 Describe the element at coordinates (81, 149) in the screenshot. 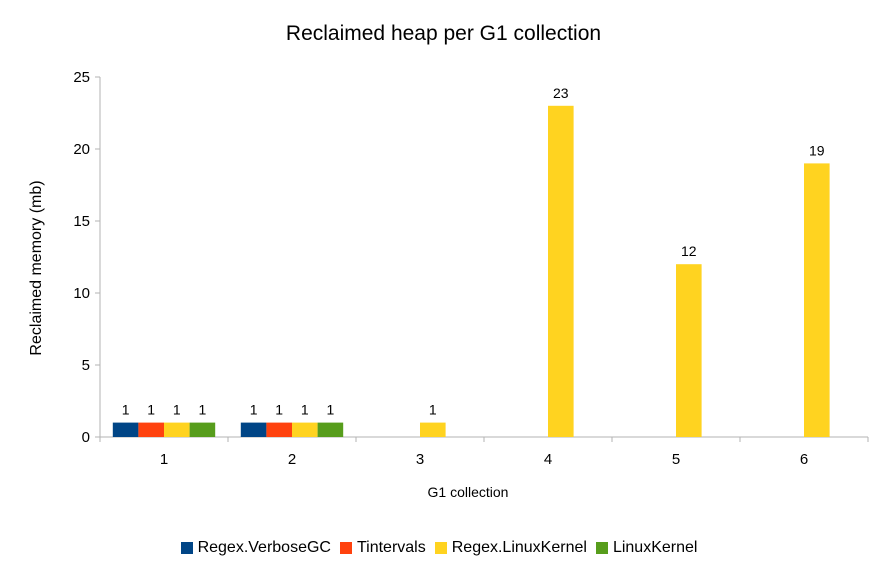

I see `y-tick-label: 20` at that location.